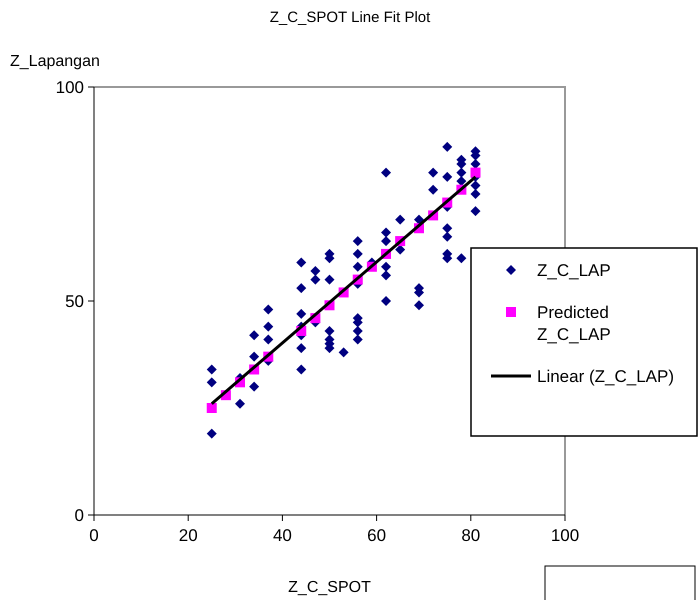 The height and width of the screenshot is (600, 700). Describe the element at coordinates (94, 535) in the screenshot. I see `x-tick-label: 0` at that location.